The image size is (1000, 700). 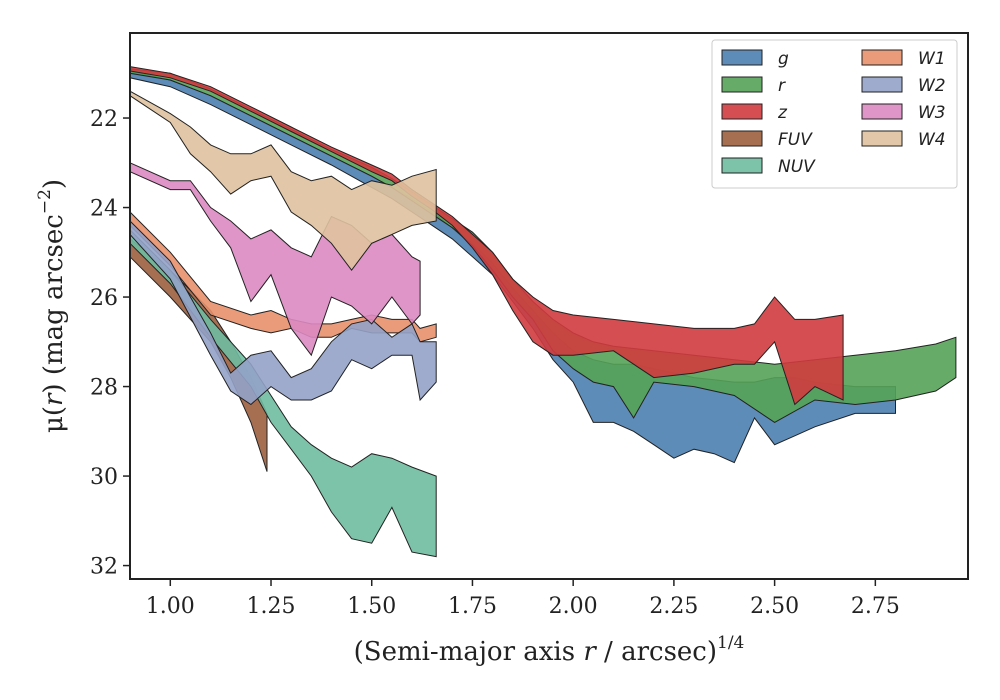 I want to click on legend-swatch-w3, so click(x=882, y=111).